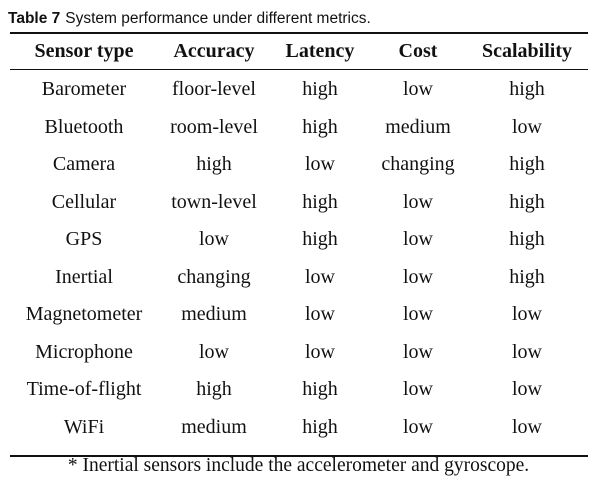 The image size is (597, 488). I want to click on header-cost: Cost, so click(418, 51).